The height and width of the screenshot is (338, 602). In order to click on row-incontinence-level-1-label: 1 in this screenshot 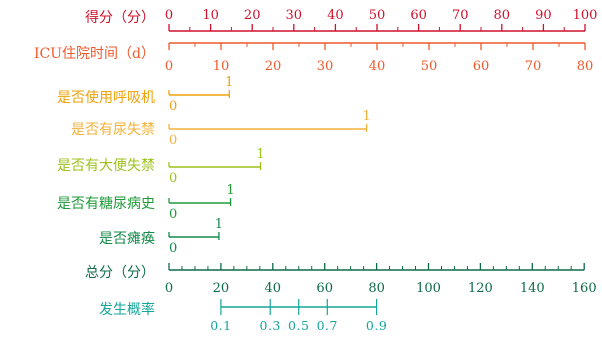, I will do `click(366, 116)`.